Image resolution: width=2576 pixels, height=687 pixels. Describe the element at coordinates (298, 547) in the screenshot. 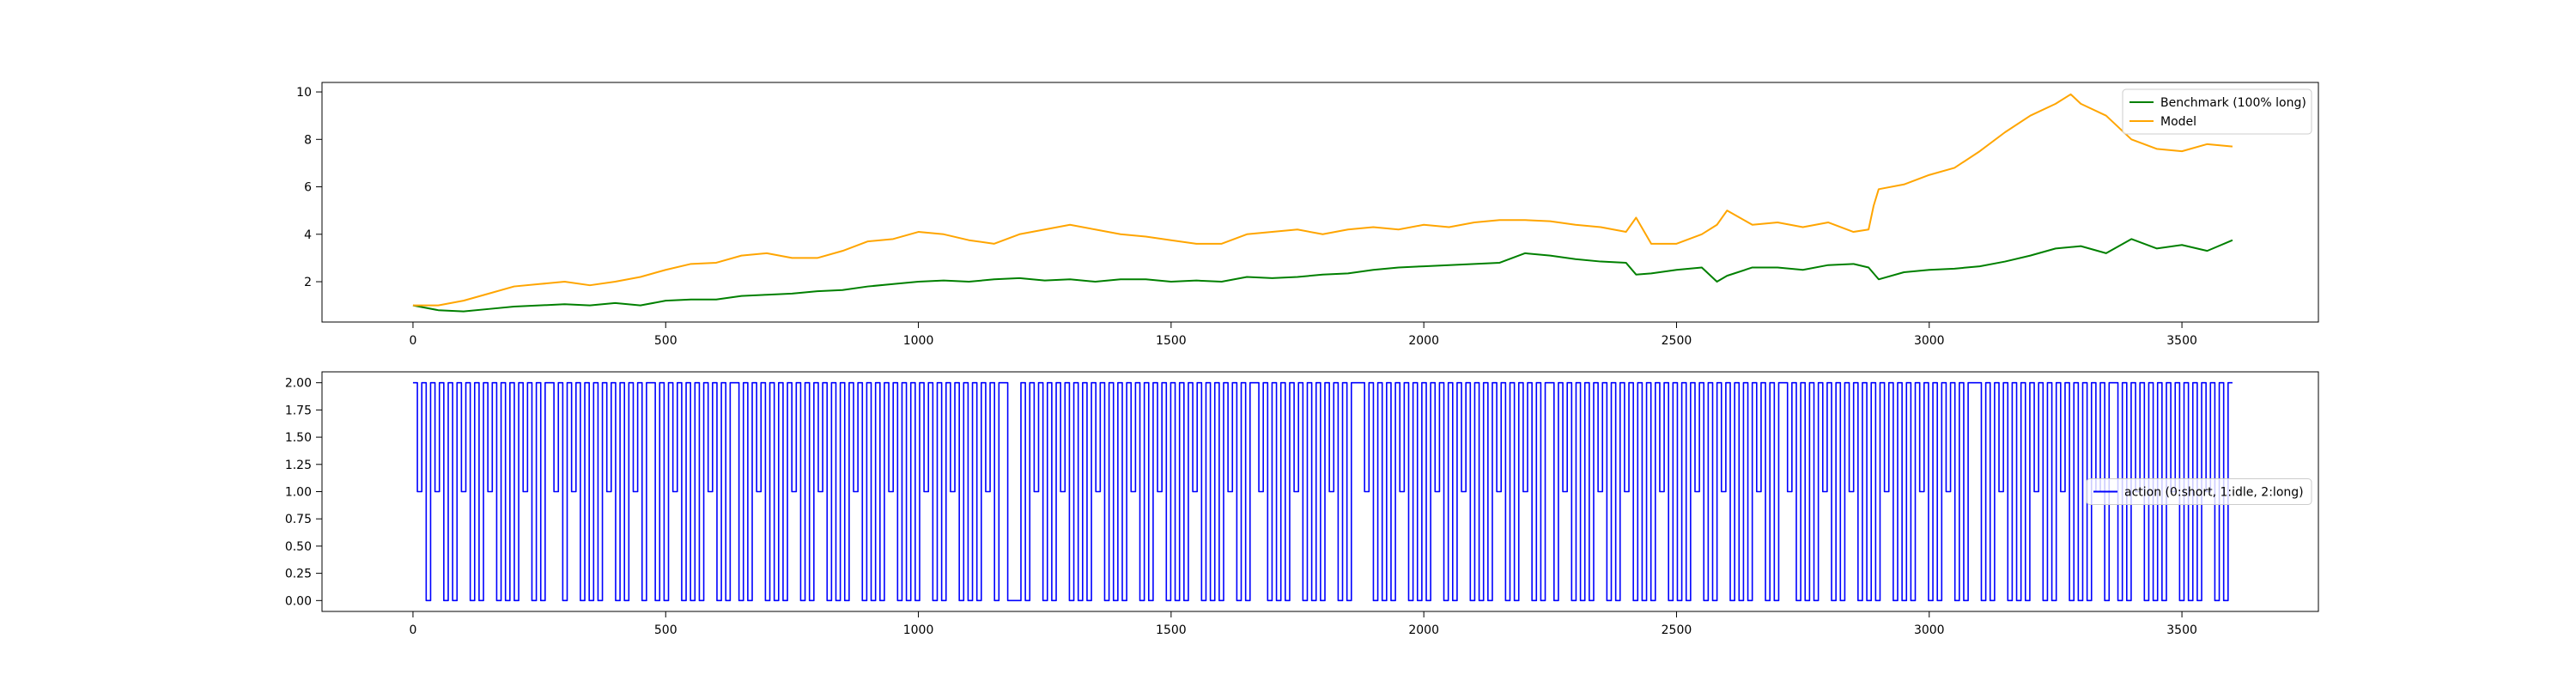

I see `y-tick-label: 0.50` at that location.